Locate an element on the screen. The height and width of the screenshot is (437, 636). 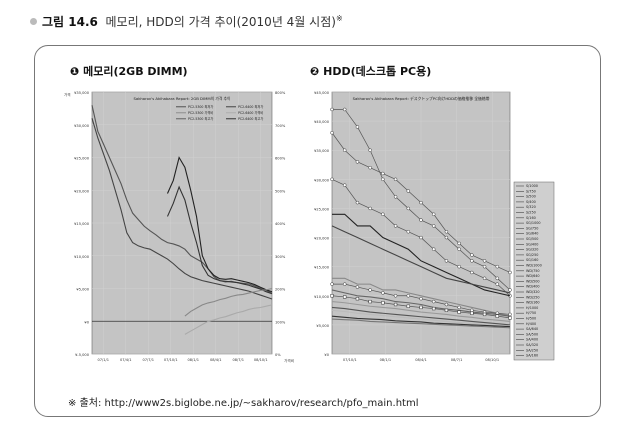
legend-item: PC2-6400 최고가 is located at coordinates (250, 118).